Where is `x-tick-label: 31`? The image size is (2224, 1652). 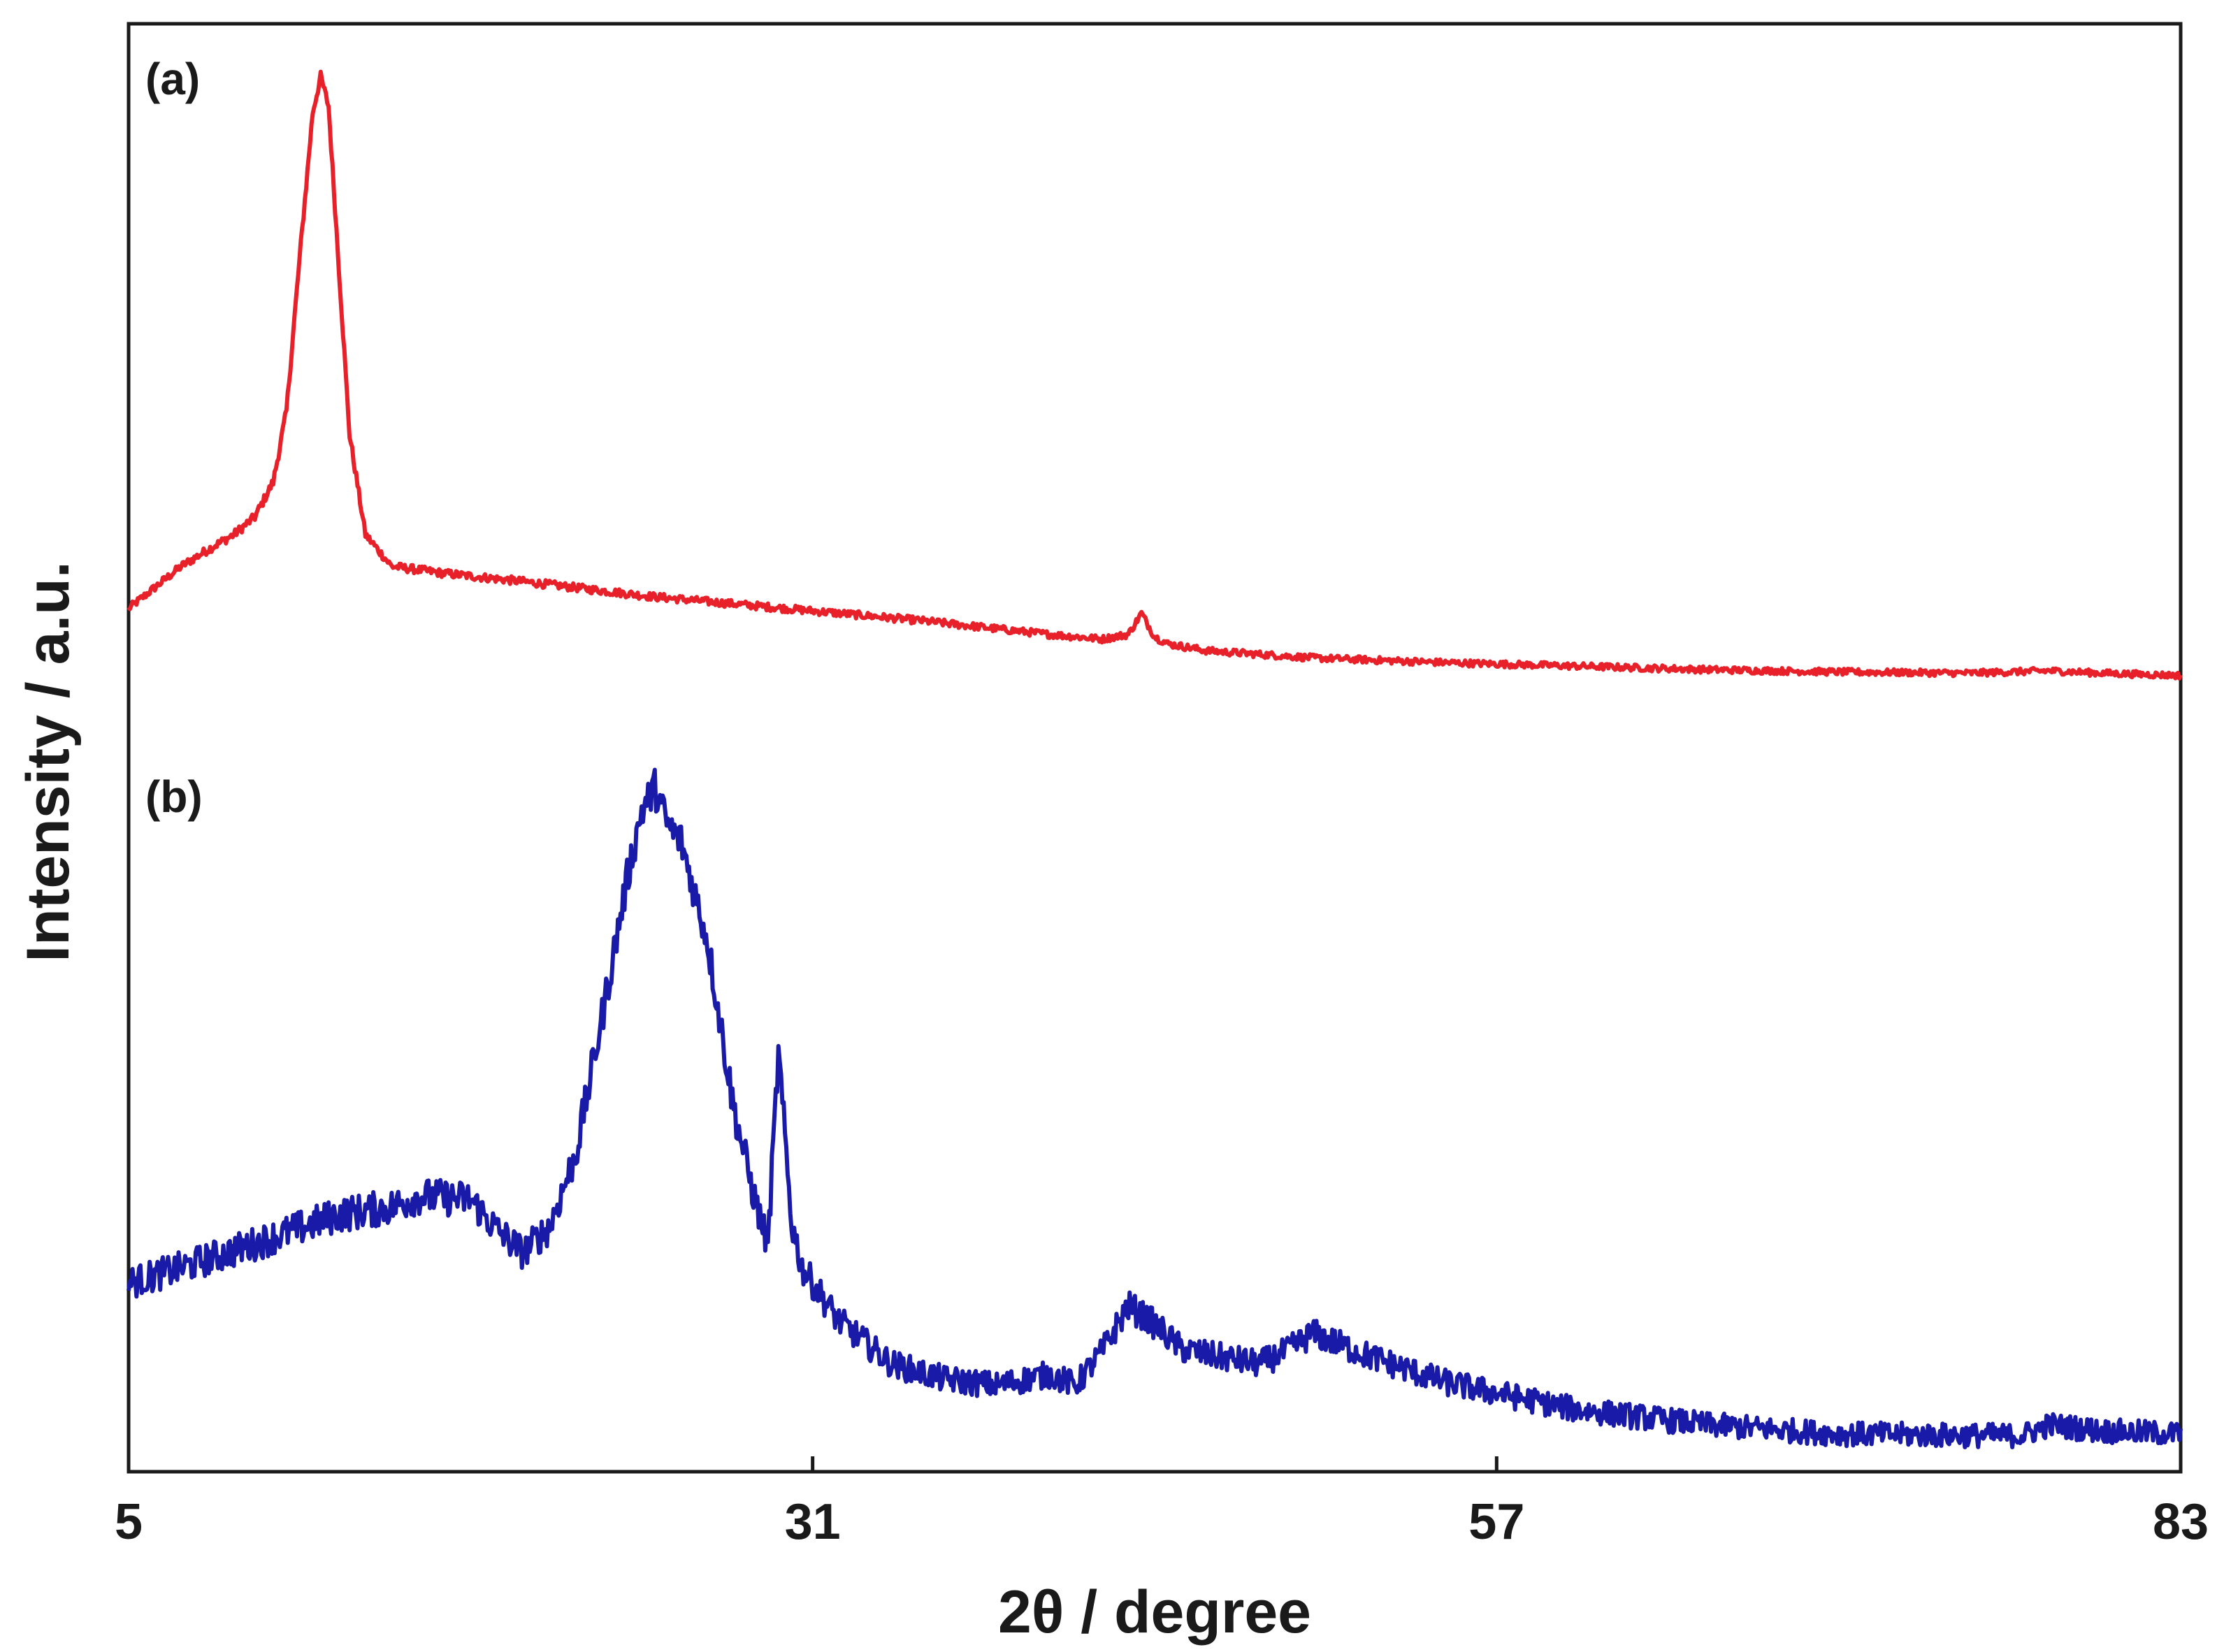
x-tick-label: 31 is located at coordinates (813, 1522).